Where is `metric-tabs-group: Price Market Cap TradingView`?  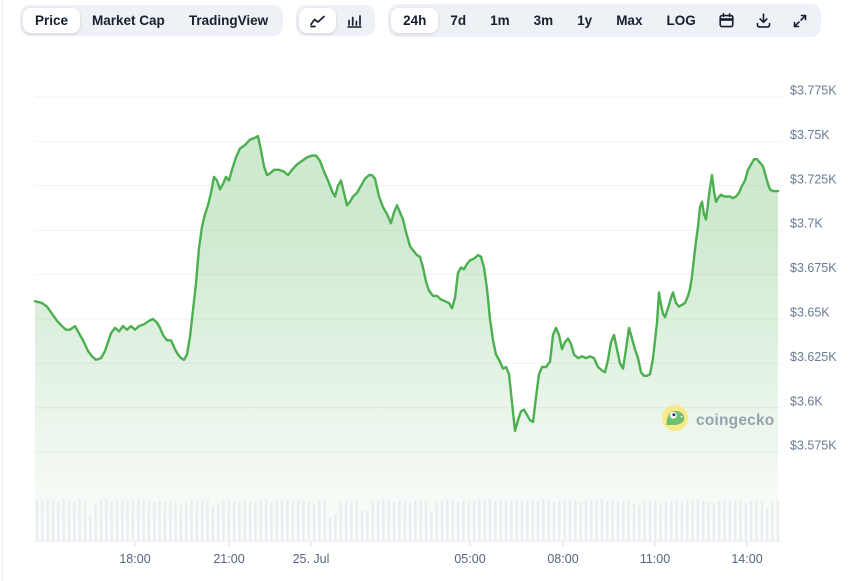
metric-tabs-group: Price Market Cap TradingView is located at coordinates (152, 20).